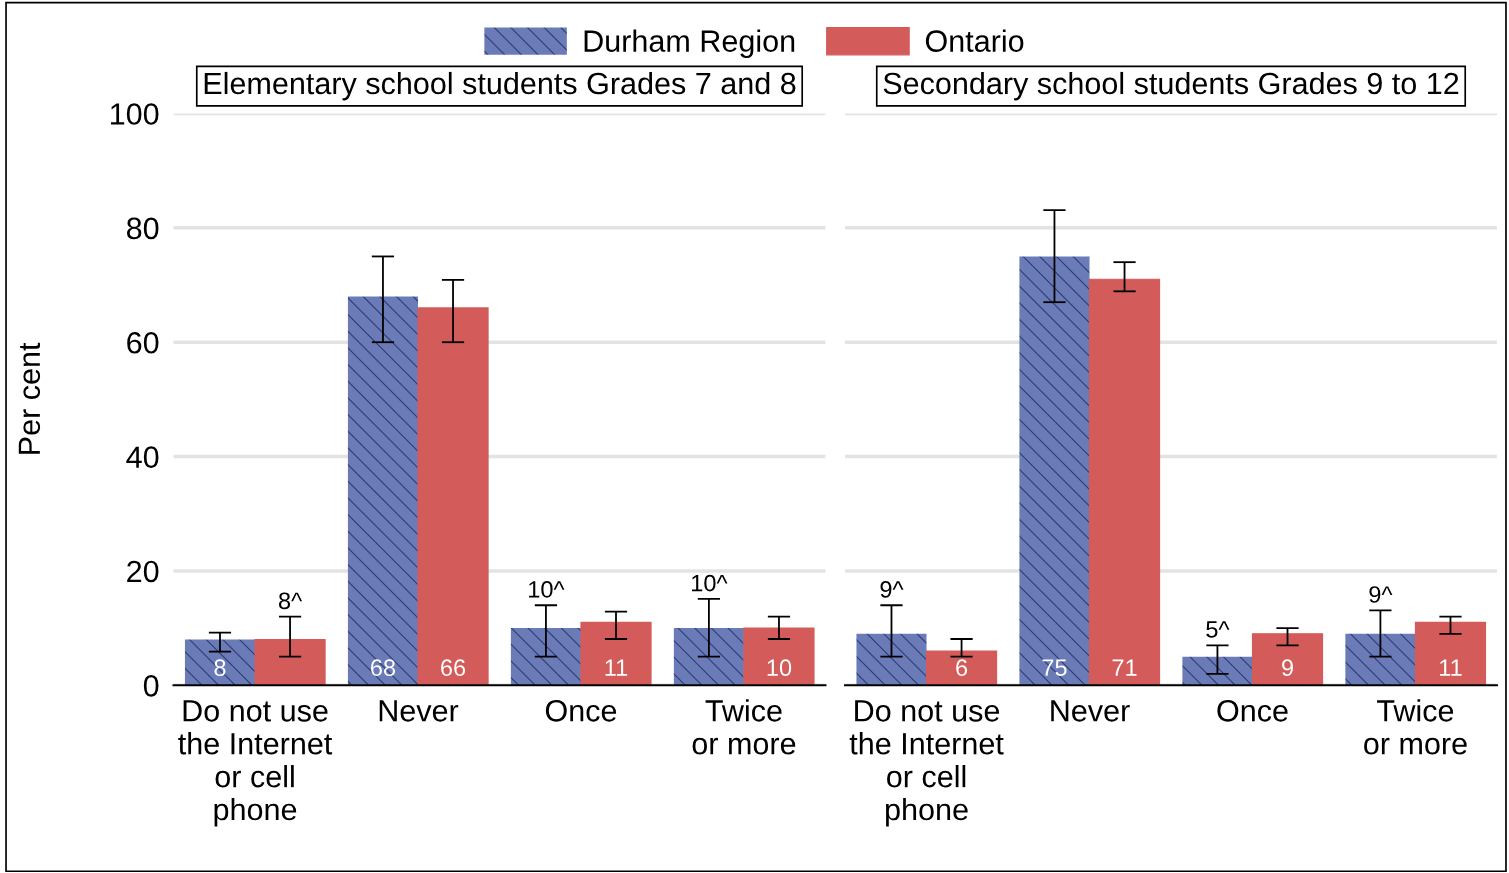  What do you see at coordinates (1287, 668) in the screenshot?
I see `data-label: 9` at bounding box center [1287, 668].